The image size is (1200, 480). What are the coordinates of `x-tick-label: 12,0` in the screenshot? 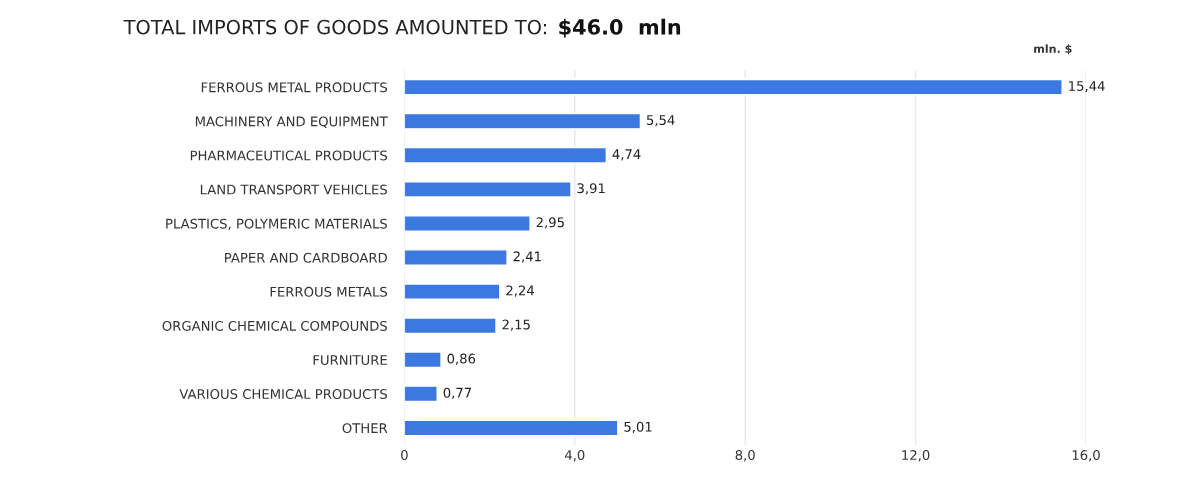 It's located at (916, 456).